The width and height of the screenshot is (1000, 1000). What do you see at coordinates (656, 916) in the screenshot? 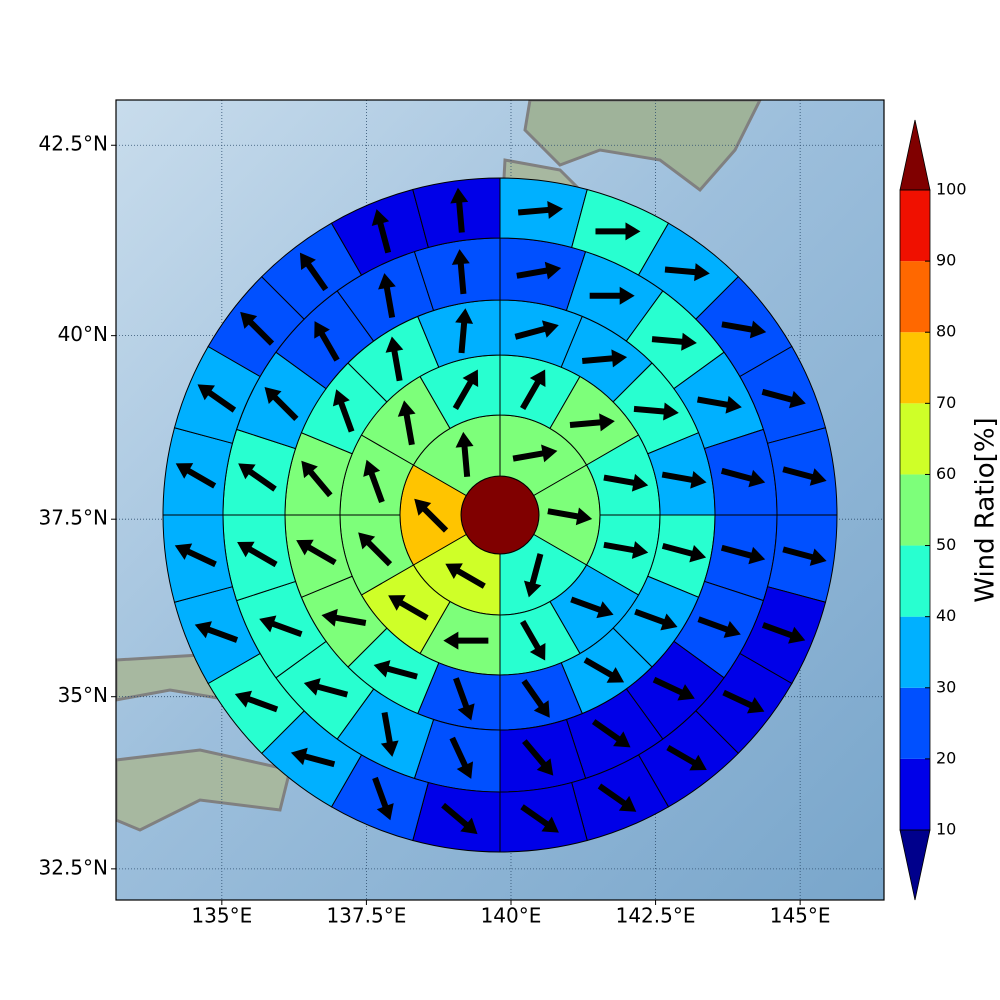
I see `x-tick-label: 142.5°E` at bounding box center [656, 916].